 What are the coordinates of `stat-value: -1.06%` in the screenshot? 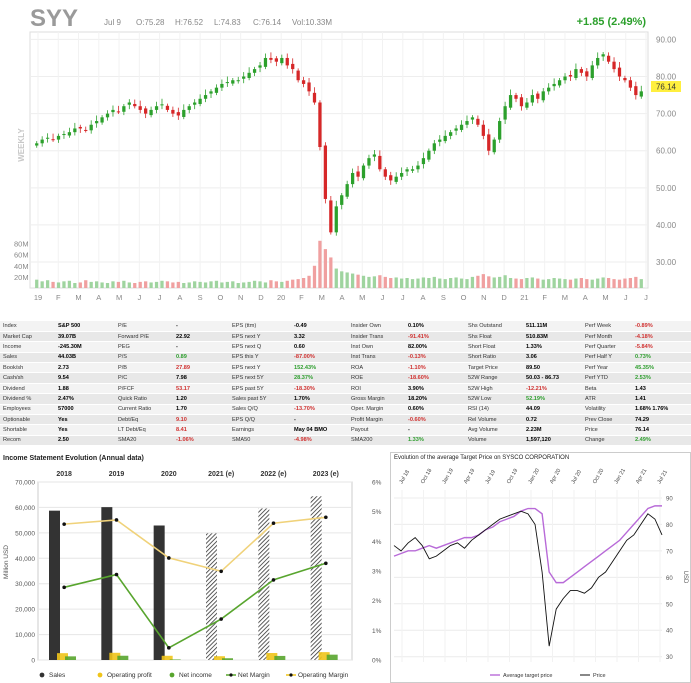 It's located at (201, 441).